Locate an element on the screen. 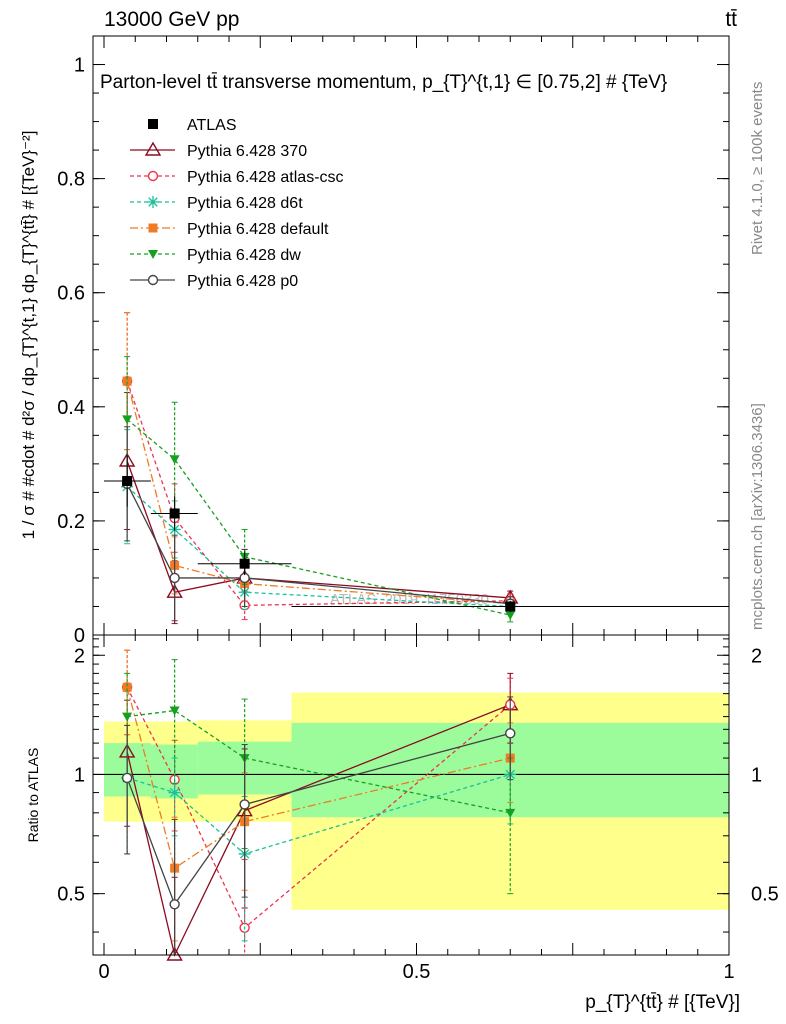 The image size is (786, 1024). ratio-y-tick-label: 2 is located at coordinates (79, 656).